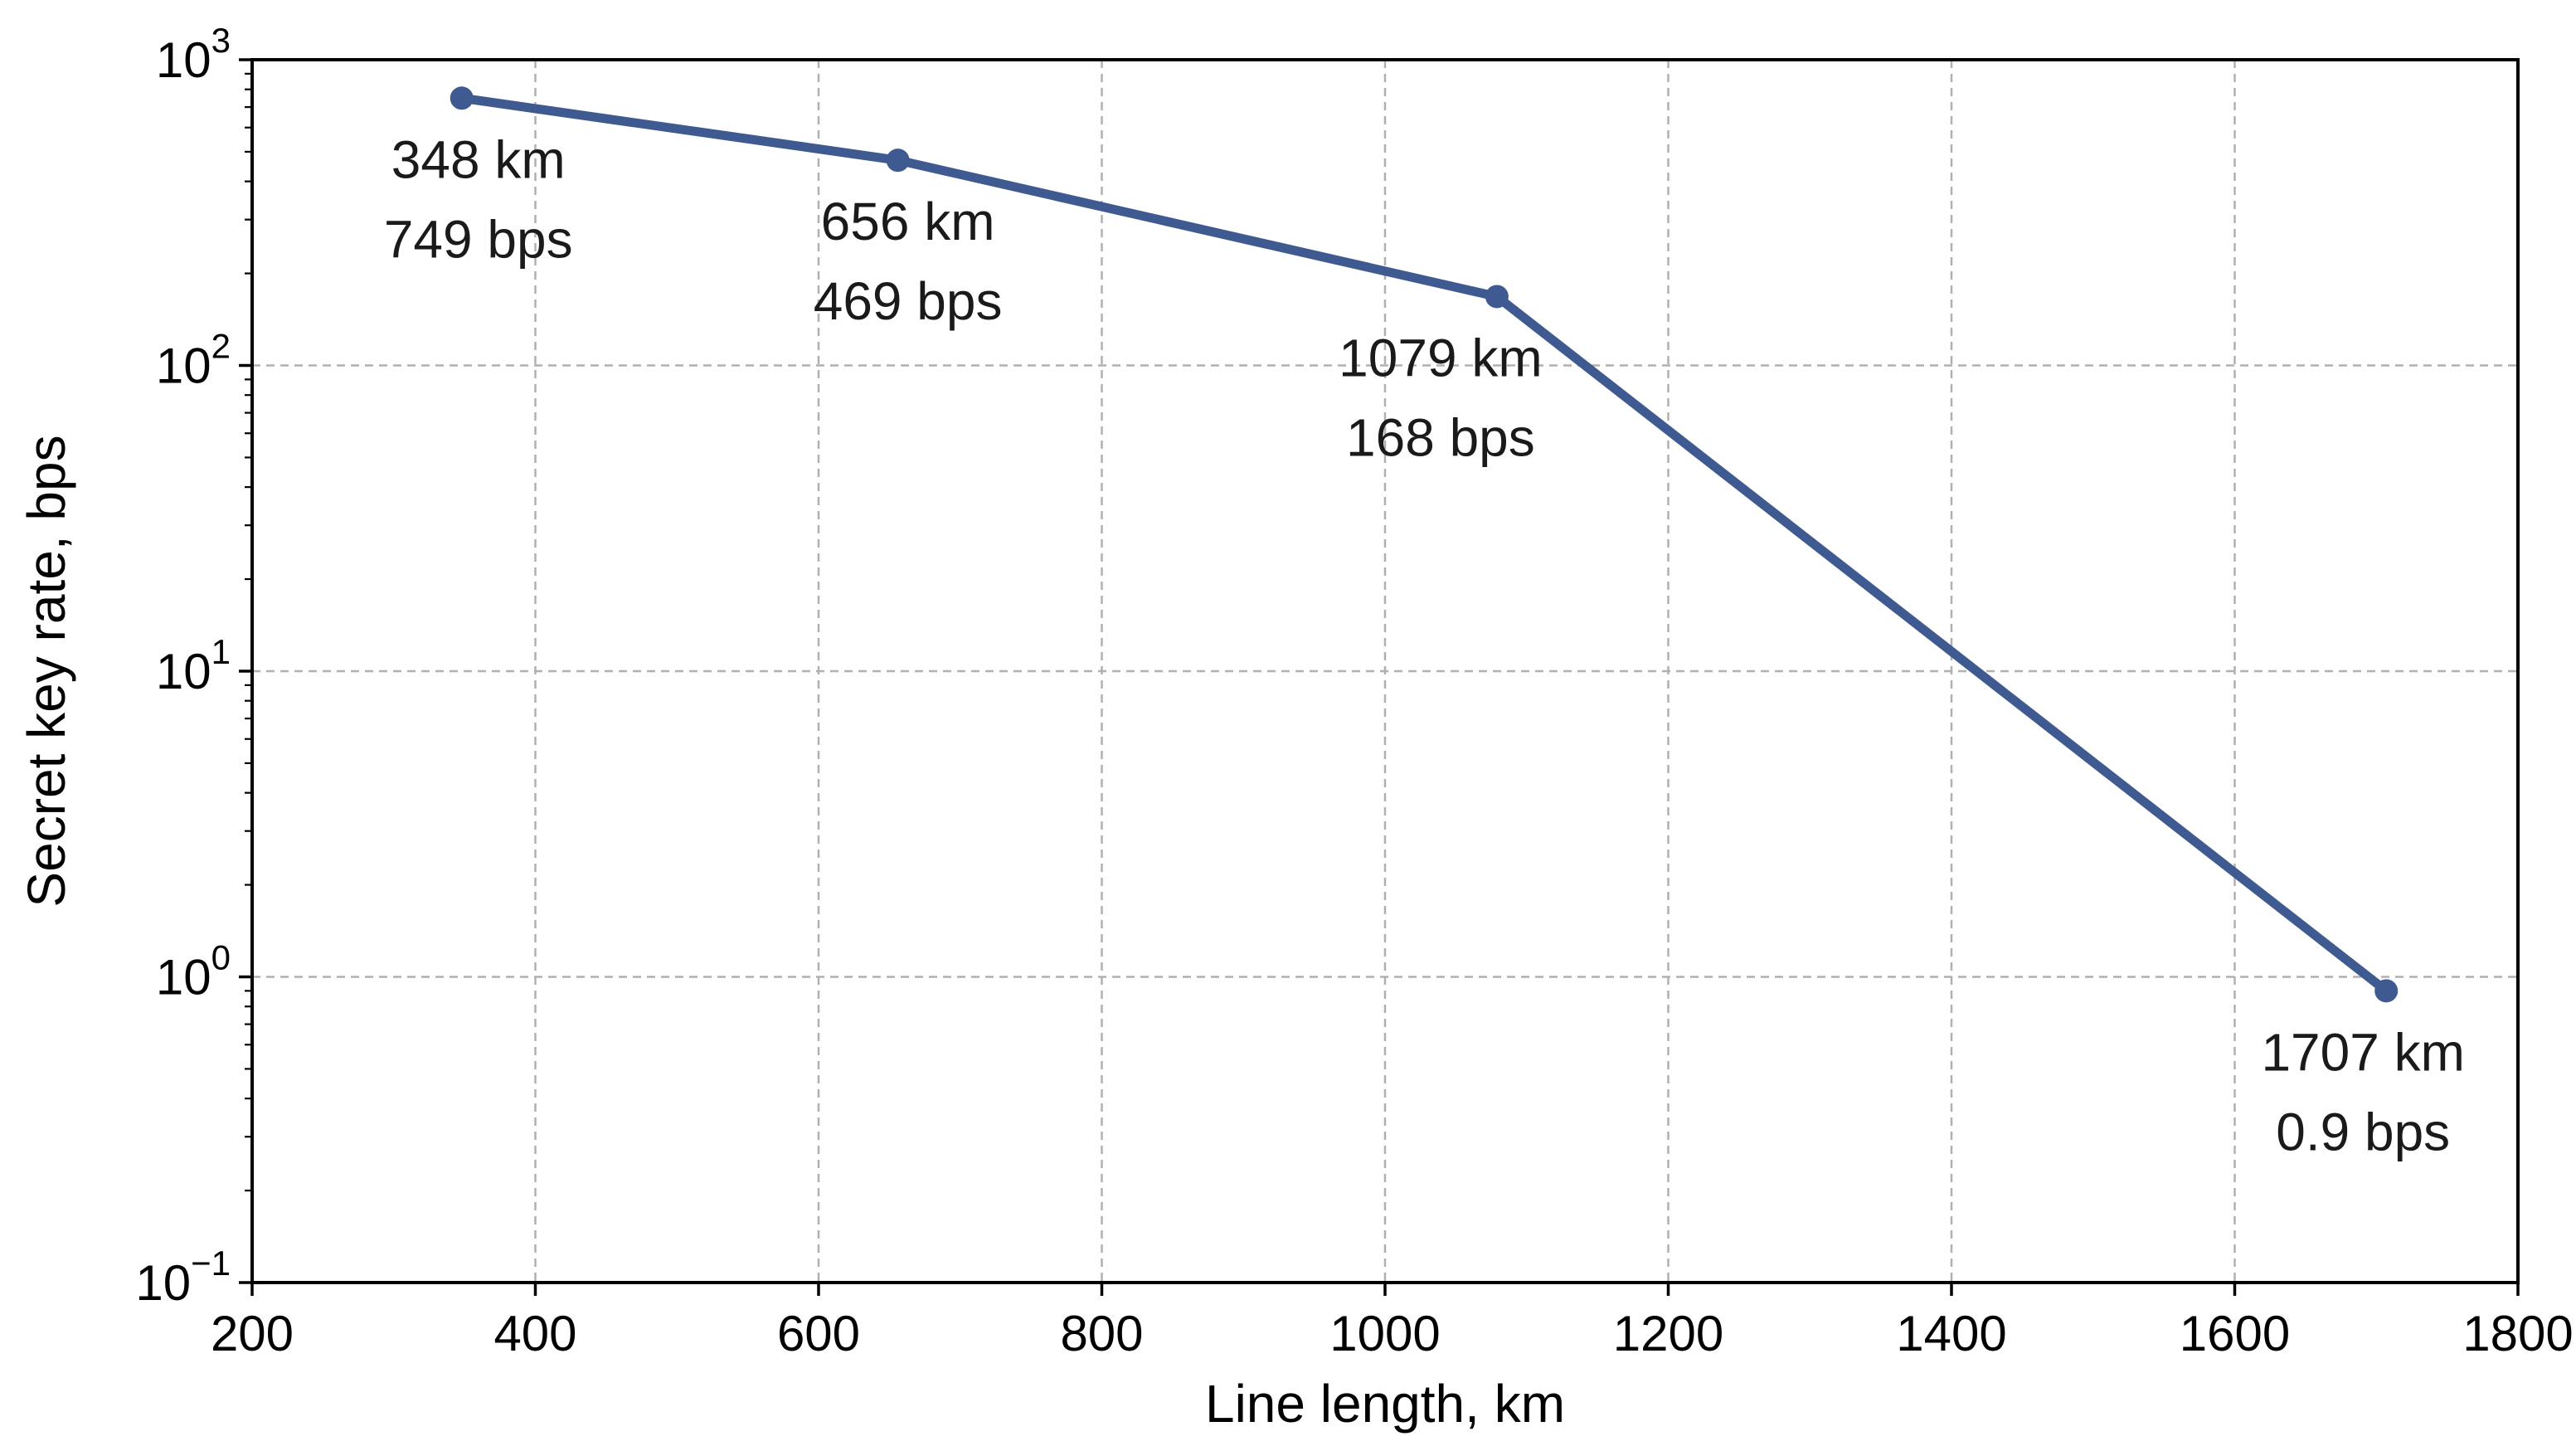  I want to click on x-tick-label: 1200, so click(1668, 1333).